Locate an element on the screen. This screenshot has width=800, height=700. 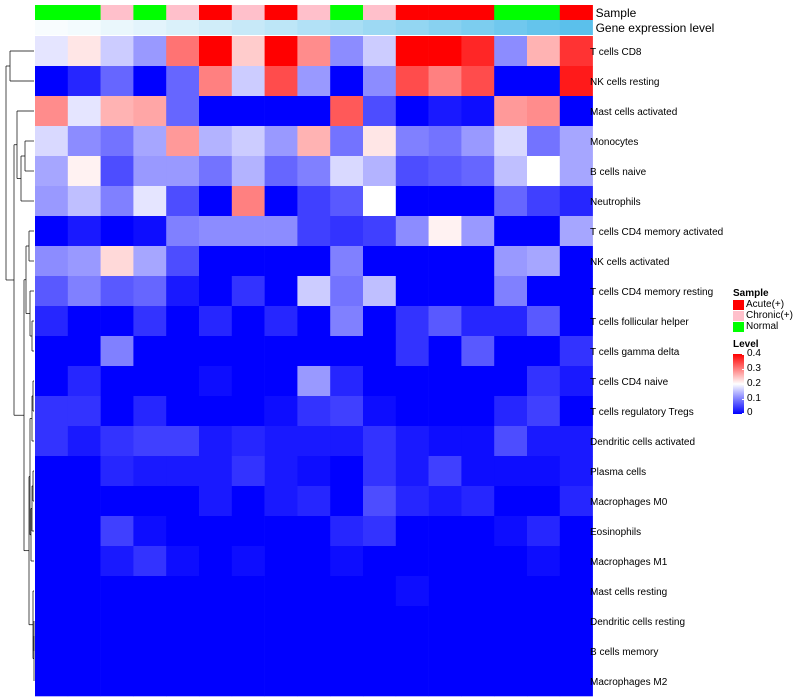
level-tick-label: 0.2 is located at coordinates (754, 383).